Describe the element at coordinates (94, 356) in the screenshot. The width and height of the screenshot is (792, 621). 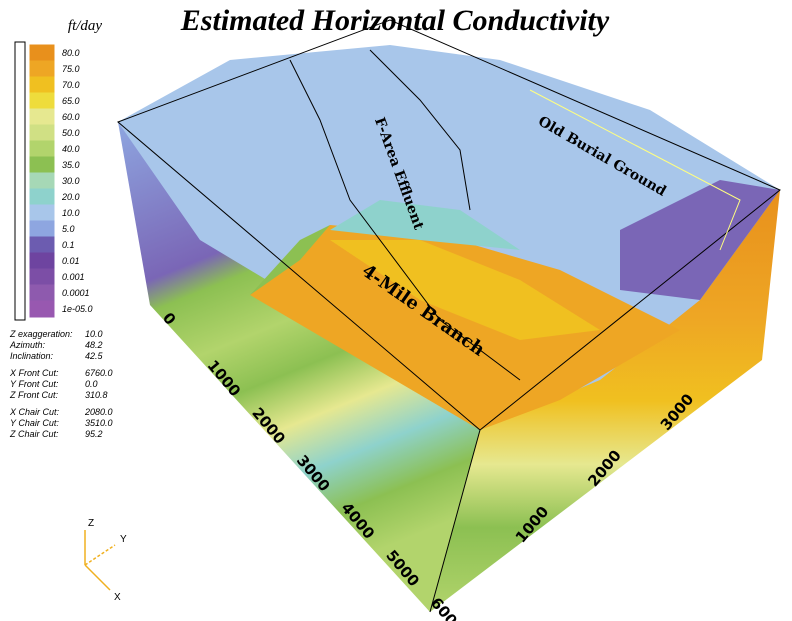
I see `parameter-value: 42.5` at that location.